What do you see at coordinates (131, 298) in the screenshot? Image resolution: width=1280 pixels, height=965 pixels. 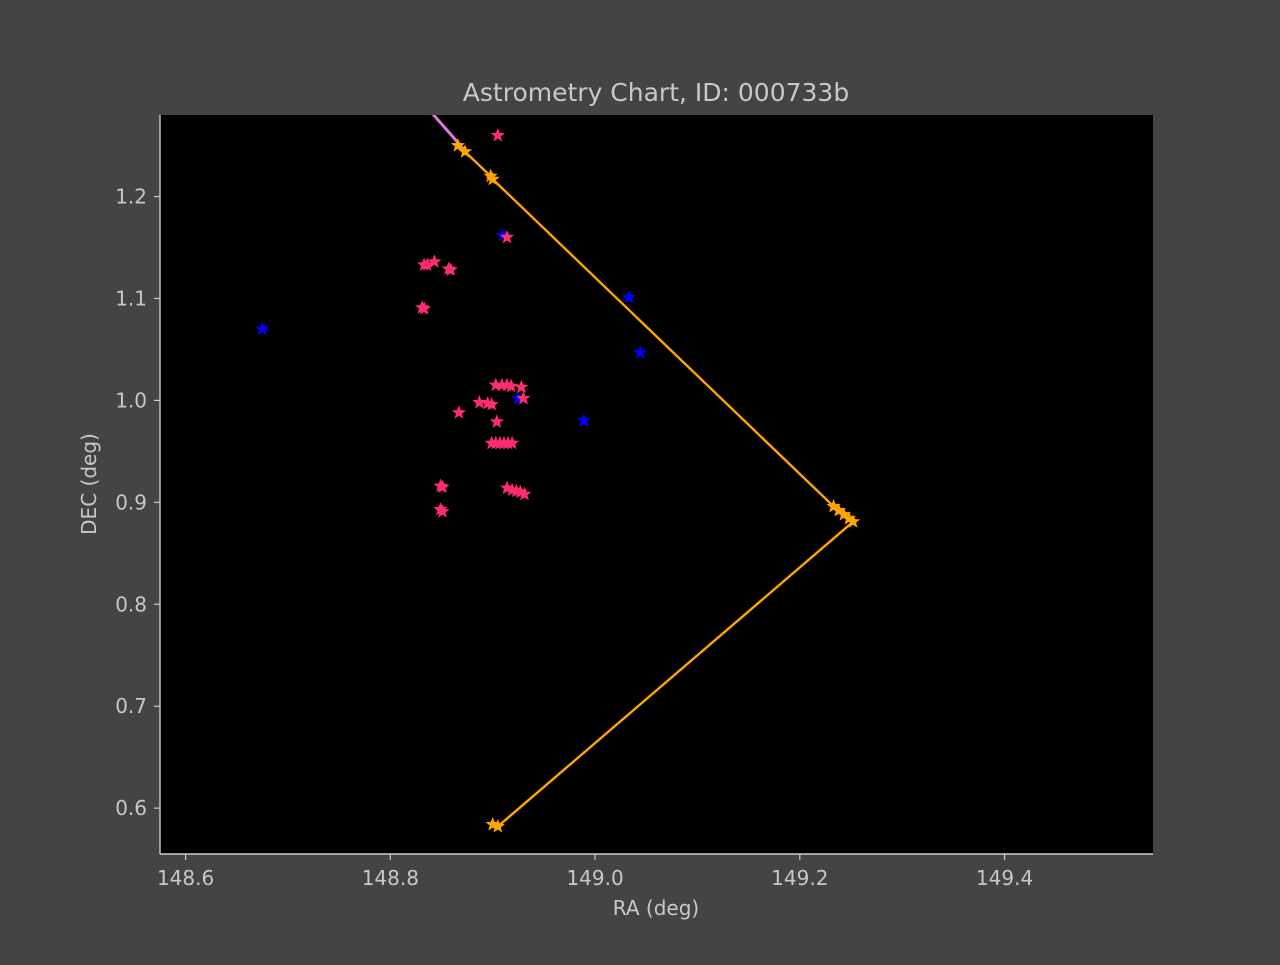 I see `y-tick-label: 1.1` at bounding box center [131, 298].